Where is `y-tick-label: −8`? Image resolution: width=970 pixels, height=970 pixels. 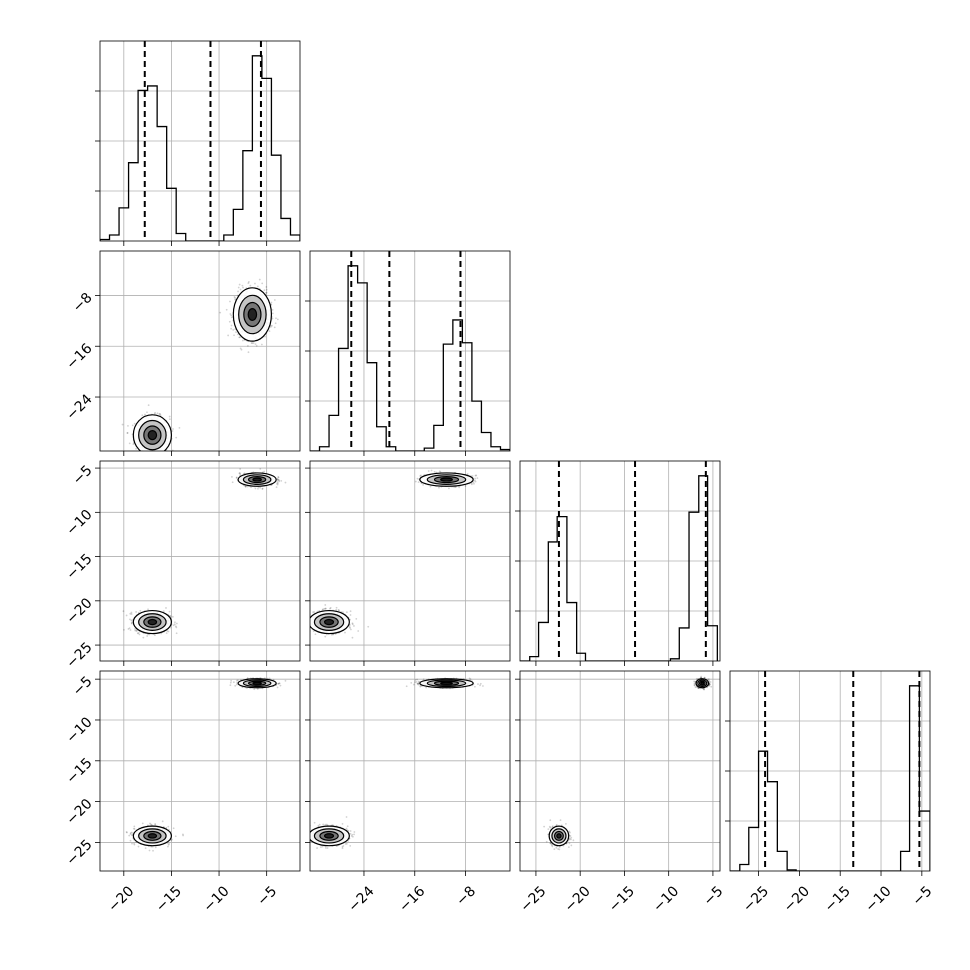
y-tick-label: −8 is located at coordinates (83, 303).